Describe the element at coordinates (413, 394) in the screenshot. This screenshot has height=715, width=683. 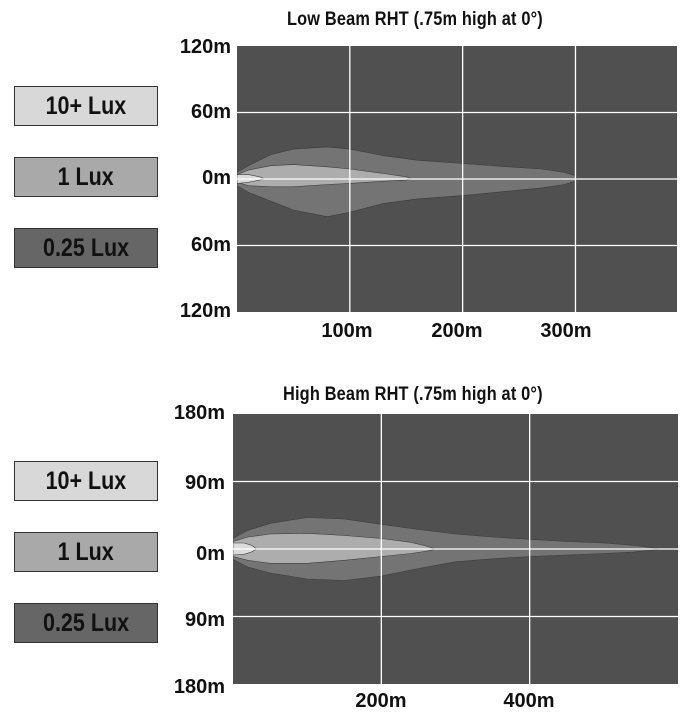
I see `chart-title: High Beam RHT (.75m high at 0°)` at that location.